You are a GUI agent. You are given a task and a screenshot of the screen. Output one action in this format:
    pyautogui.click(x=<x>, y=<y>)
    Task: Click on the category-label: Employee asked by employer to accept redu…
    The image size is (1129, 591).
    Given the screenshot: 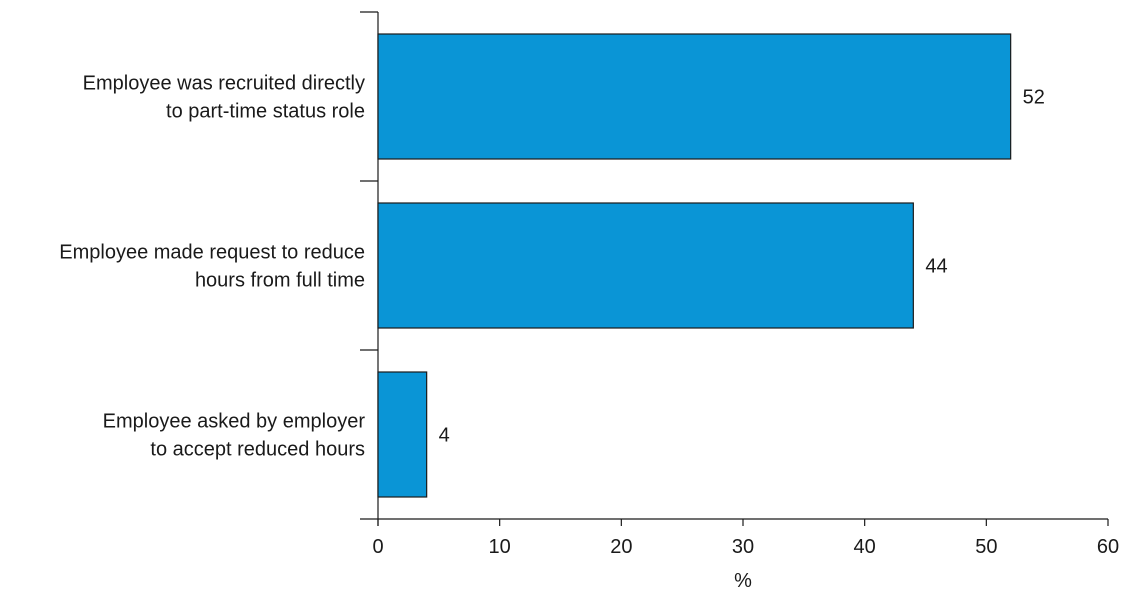 What is the action you would take?
    pyautogui.click(x=234, y=436)
    